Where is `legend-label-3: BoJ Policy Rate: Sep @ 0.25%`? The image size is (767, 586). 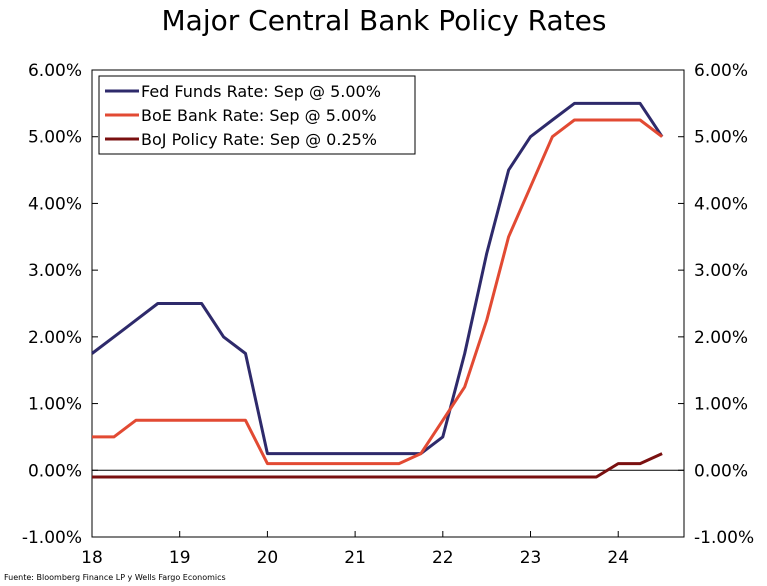
legend-label-3: BoJ Policy Rate: Sep @ 0.25% is located at coordinates (259, 139).